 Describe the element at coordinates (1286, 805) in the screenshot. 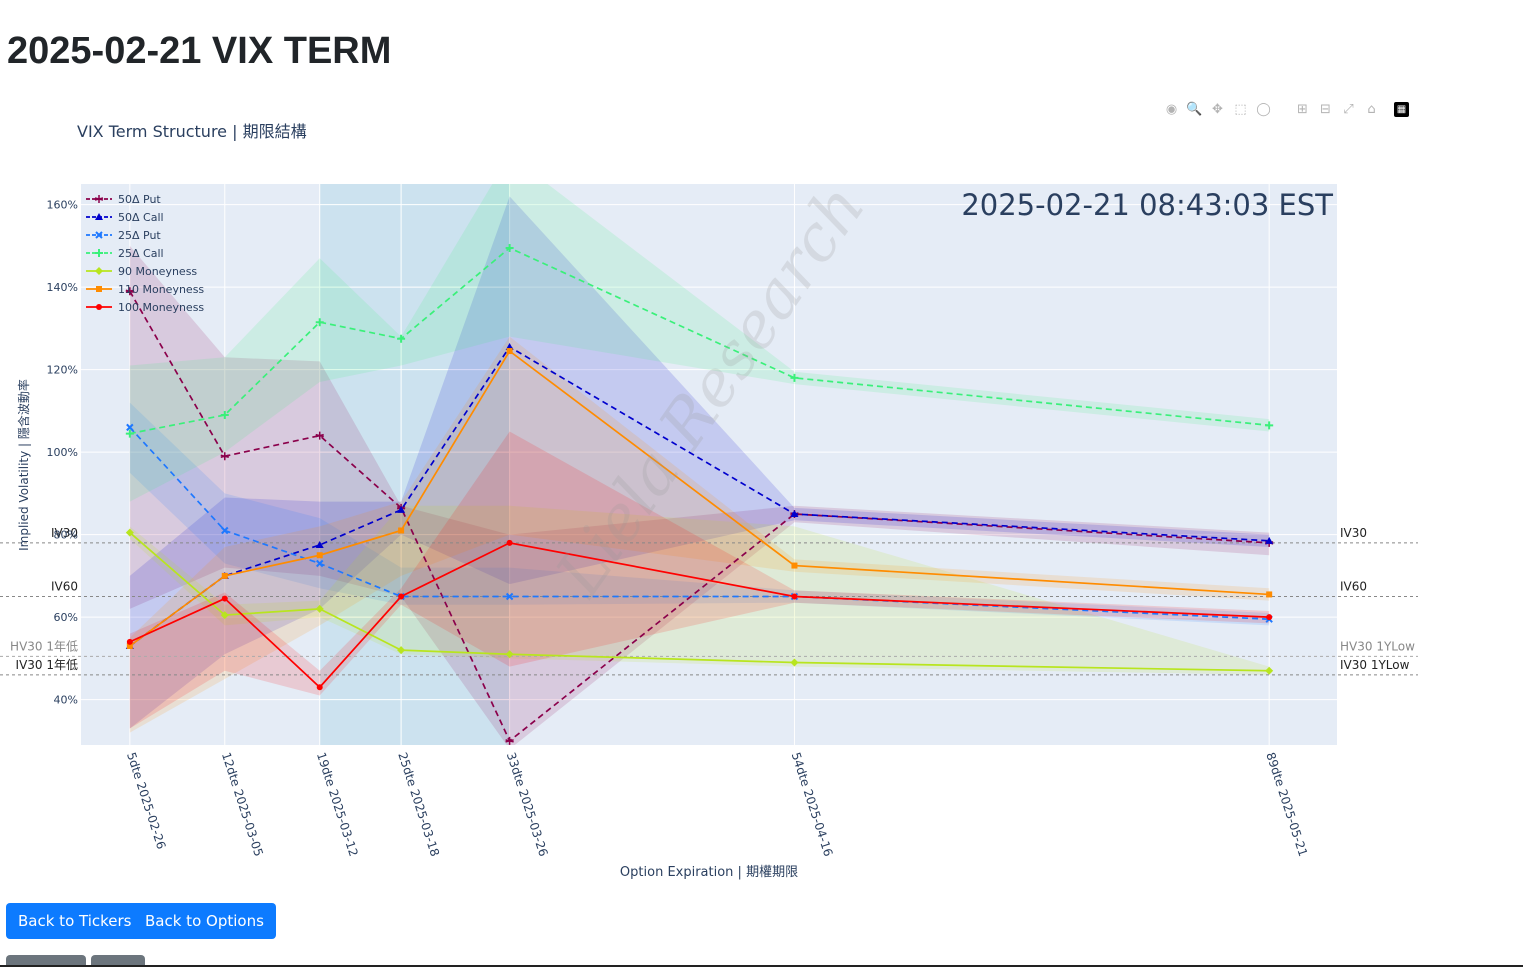

I see `x-tick-label: 89dte 2025-05-21` at that location.